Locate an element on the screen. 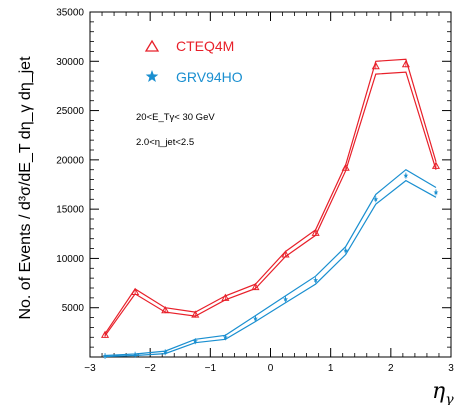  y-tick-label: 25000 is located at coordinates (70, 111).